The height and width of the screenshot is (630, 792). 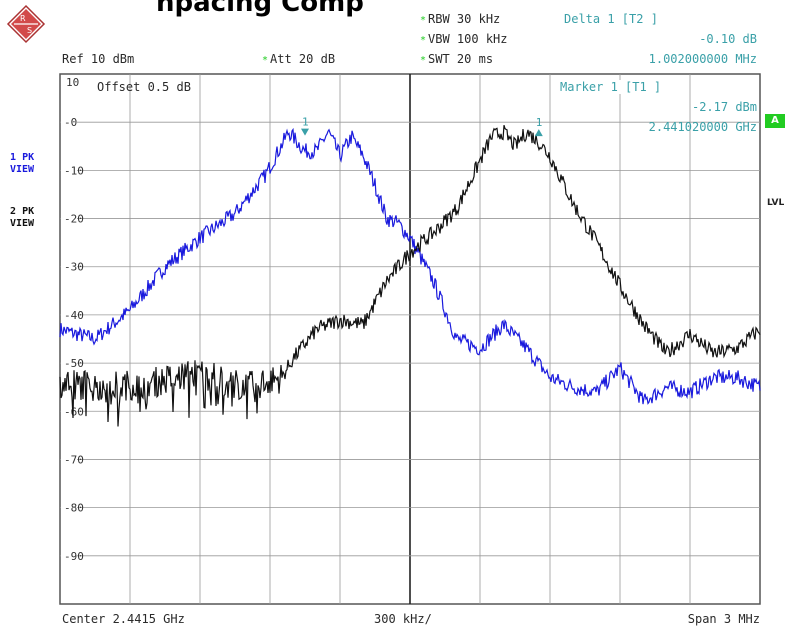 What do you see at coordinates (26, 24) in the screenshot?
I see `rs-logo: R S` at bounding box center [26, 24].